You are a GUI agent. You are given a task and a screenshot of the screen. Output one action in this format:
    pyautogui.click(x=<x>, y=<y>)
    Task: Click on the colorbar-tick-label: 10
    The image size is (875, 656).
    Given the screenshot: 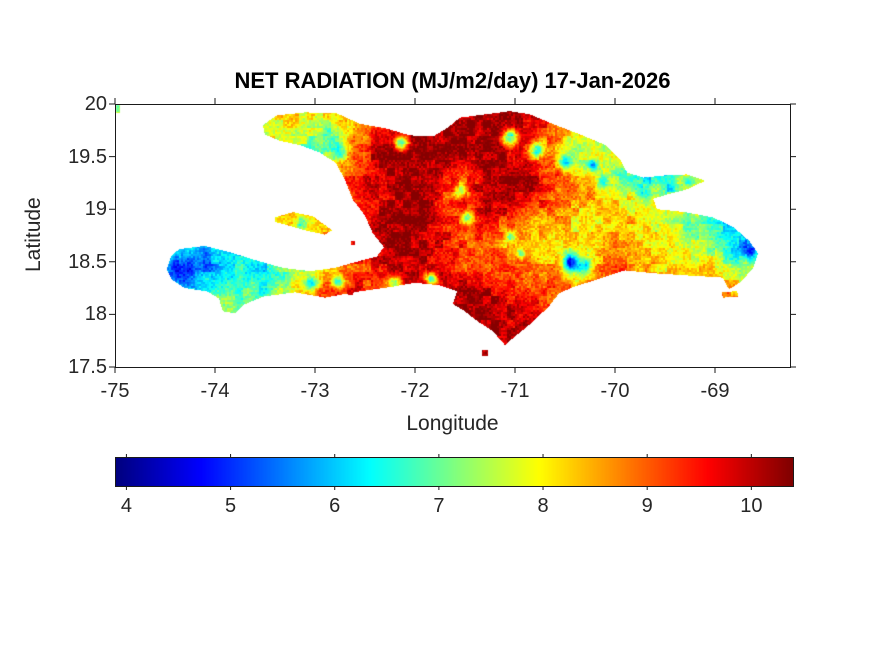 What is the action you would take?
    pyautogui.click(x=751, y=506)
    